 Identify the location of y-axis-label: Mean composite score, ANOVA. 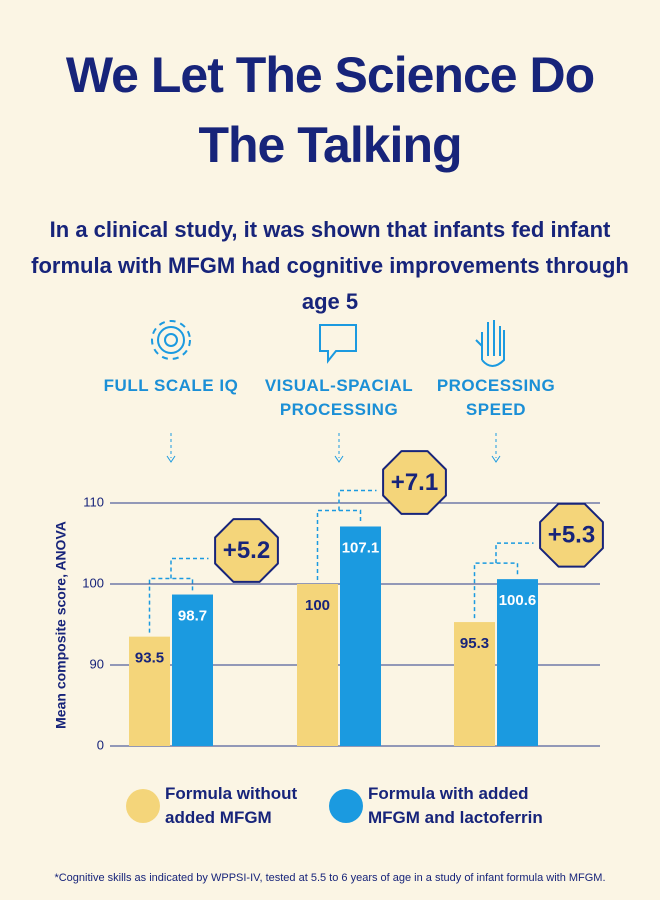
(61, 625).